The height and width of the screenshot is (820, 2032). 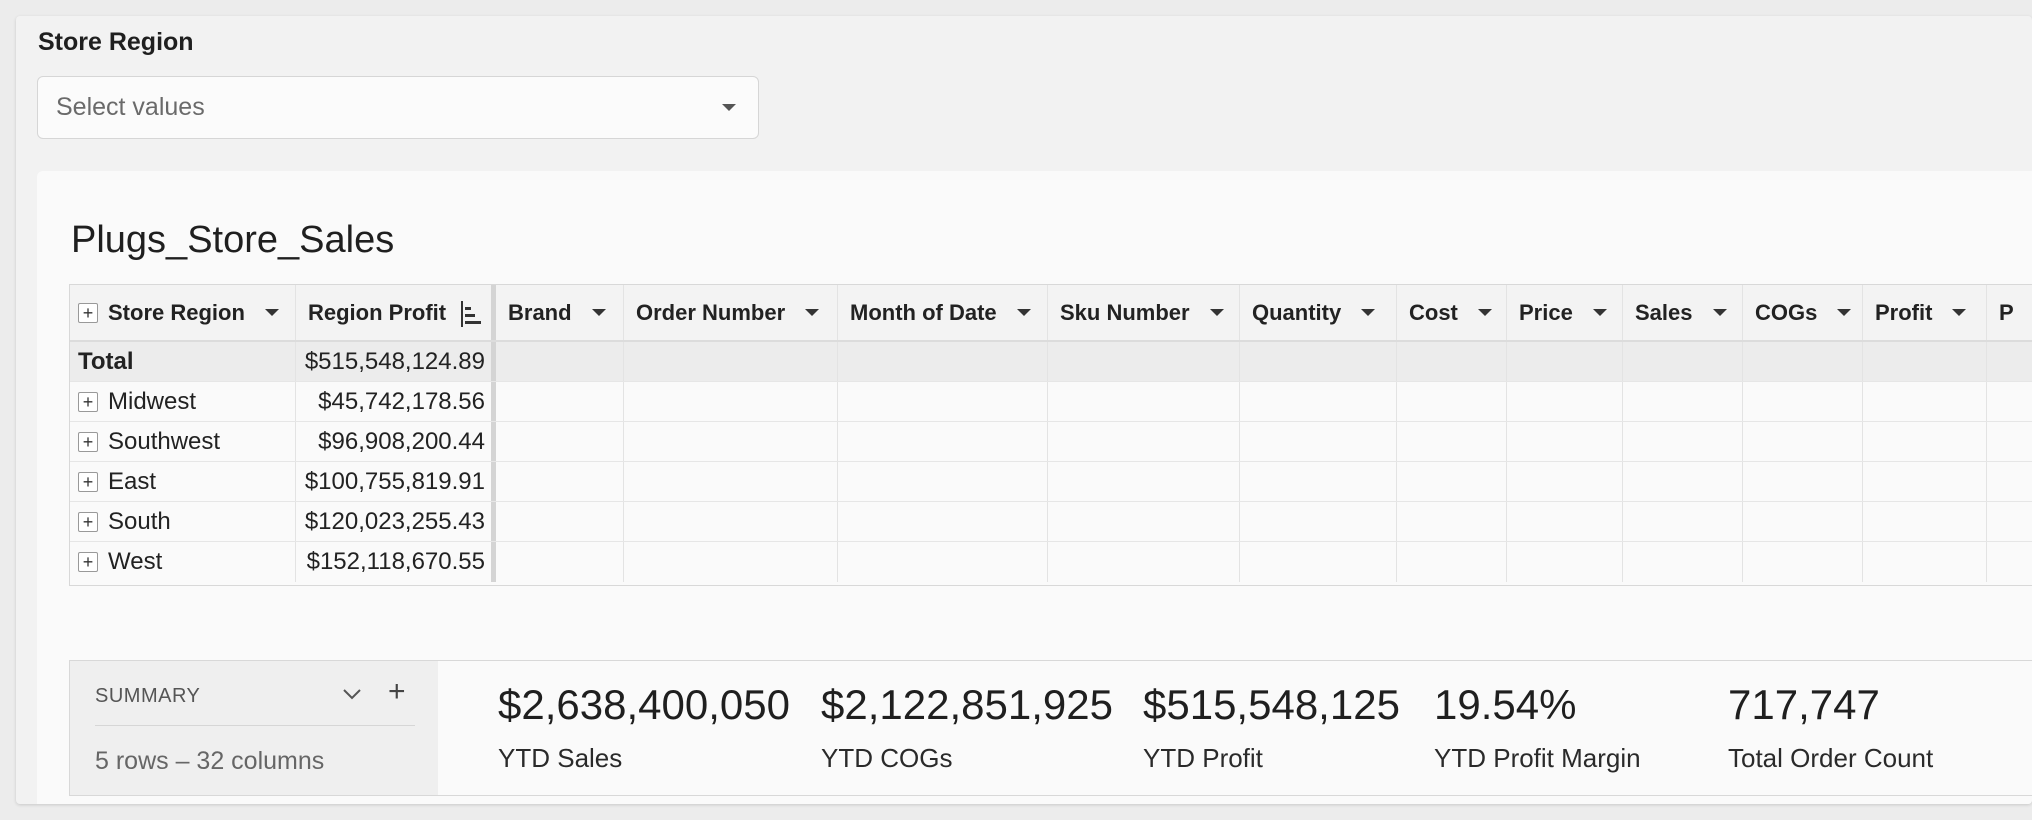 What do you see at coordinates (1433, 312) in the screenshot?
I see `column-header-label: Cost` at bounding box center [1433, 312].